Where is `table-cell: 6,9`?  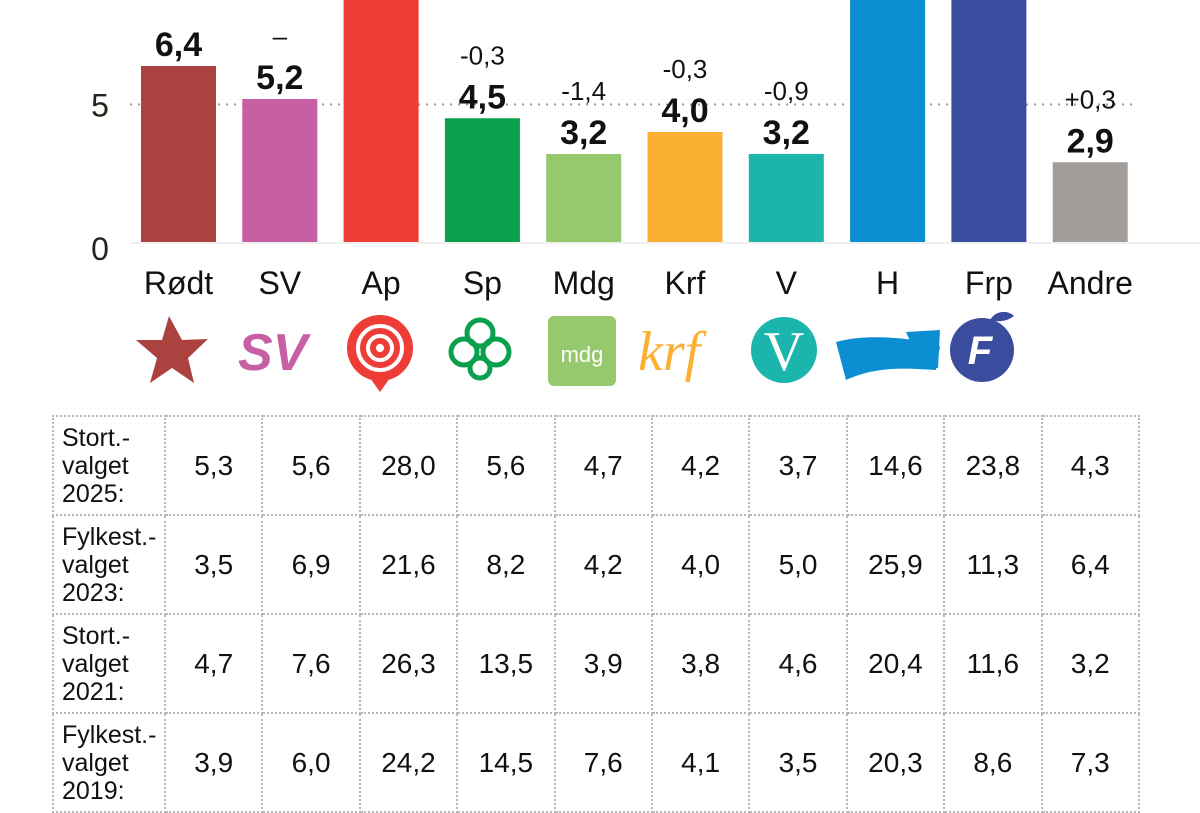 table-cell: 6,9 is located at coordinates (311, 565).